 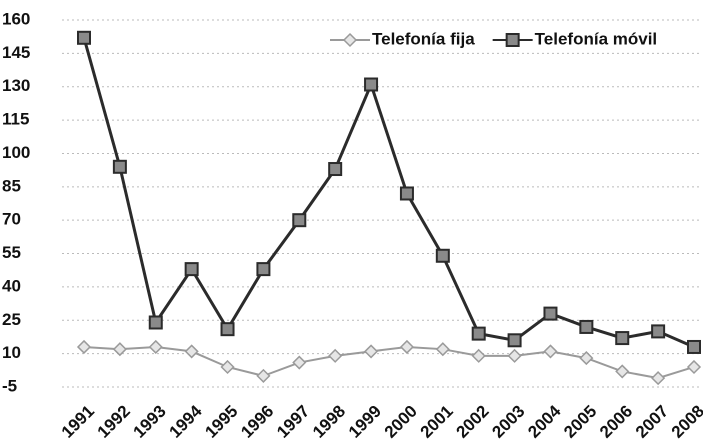 I want to click on x-tick-label: 2002, so click(x=473, y=422).